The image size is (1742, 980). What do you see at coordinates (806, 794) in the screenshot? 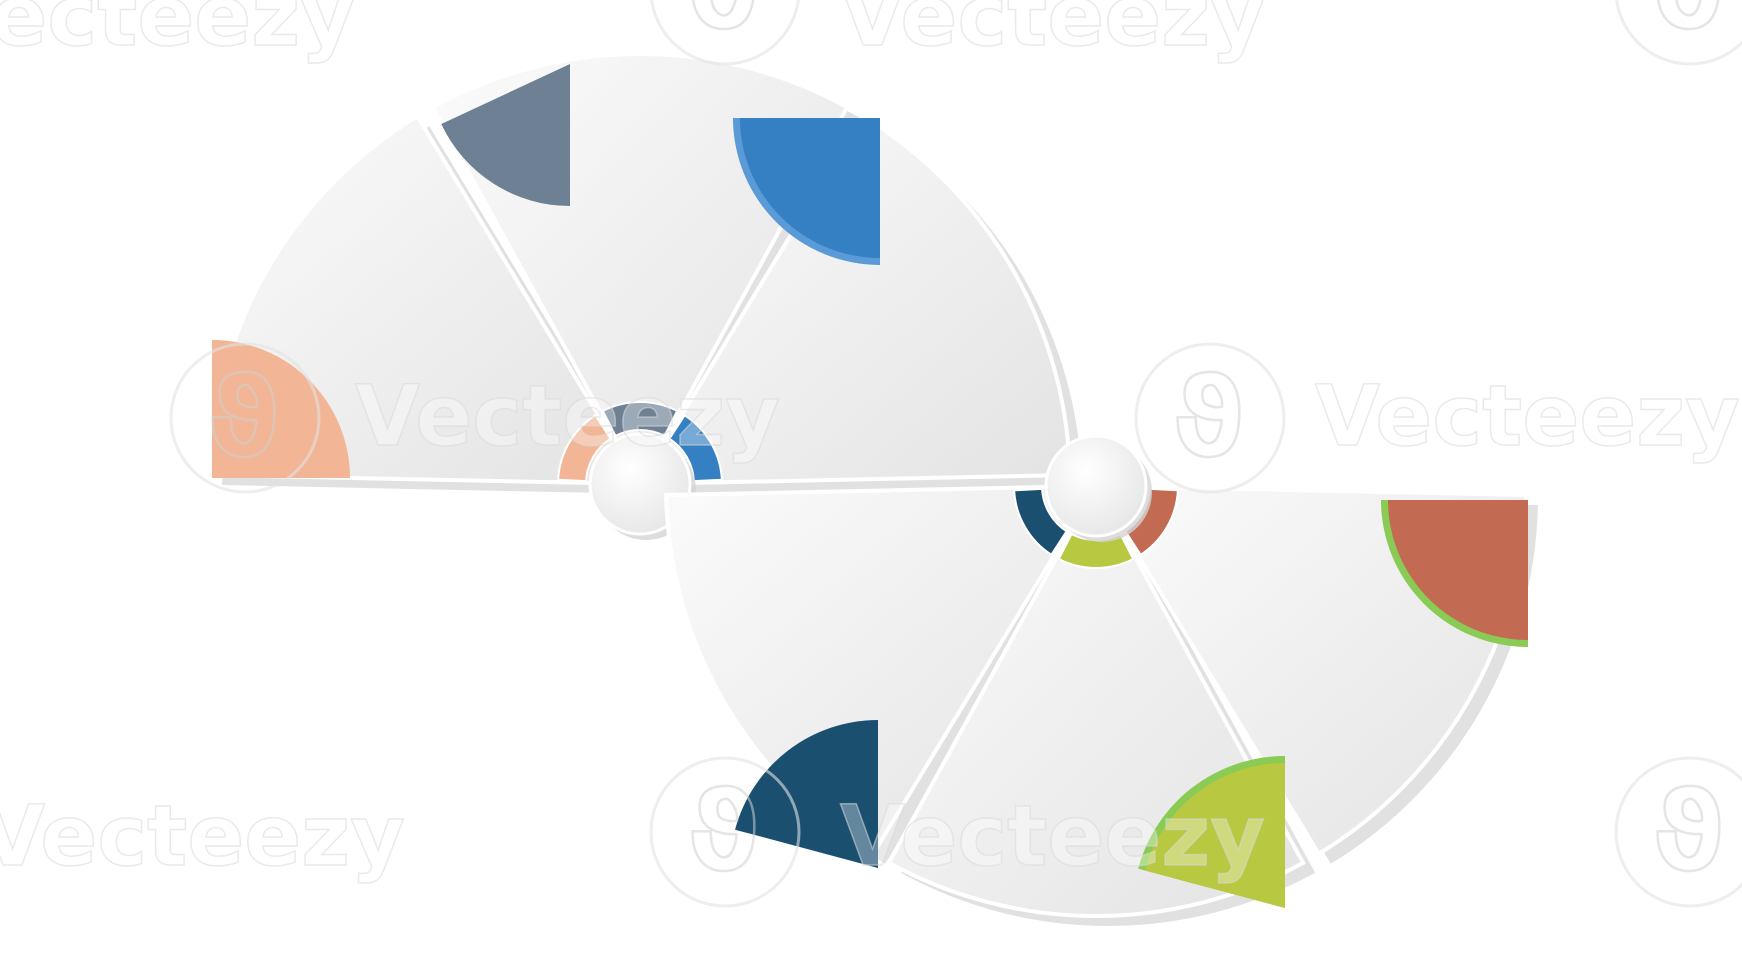
I see `segment-4-accent` at bounding box center [806, 794].